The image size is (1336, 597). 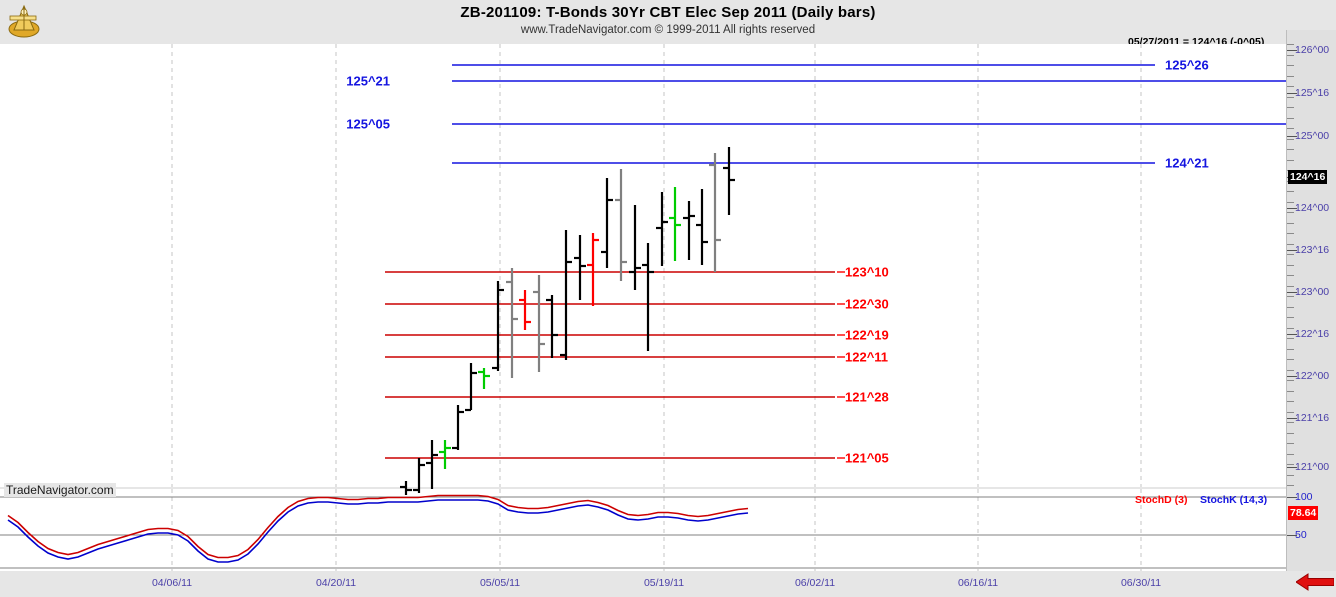 What do you see at coordinates (1312, 467) in the screenshot?
I see `price-axis-label: 121^00` at bounding box center [1312, 467].